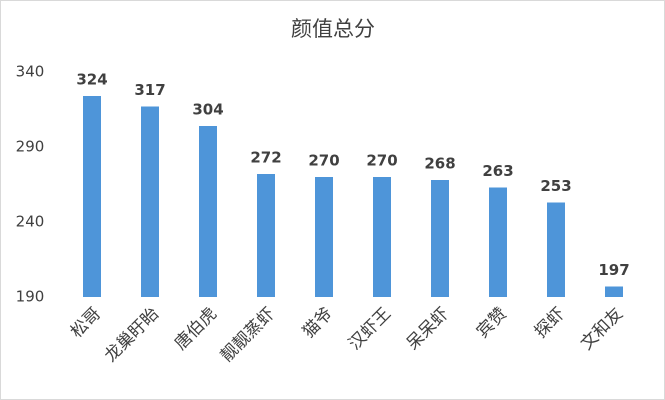  What do you see at coordinates (555, 186) in the screenshot?
I see `data-label: 253` at bounding box center [555, 186].